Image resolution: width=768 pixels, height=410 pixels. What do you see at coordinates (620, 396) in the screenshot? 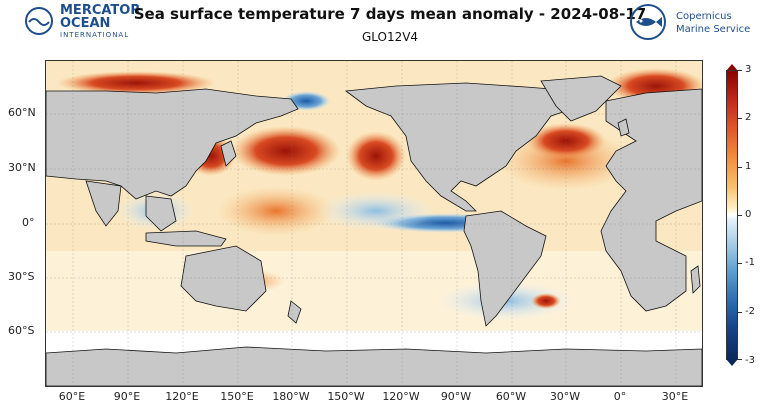
I see `lon-label-0: 0°` at bounding box center [620, 396].